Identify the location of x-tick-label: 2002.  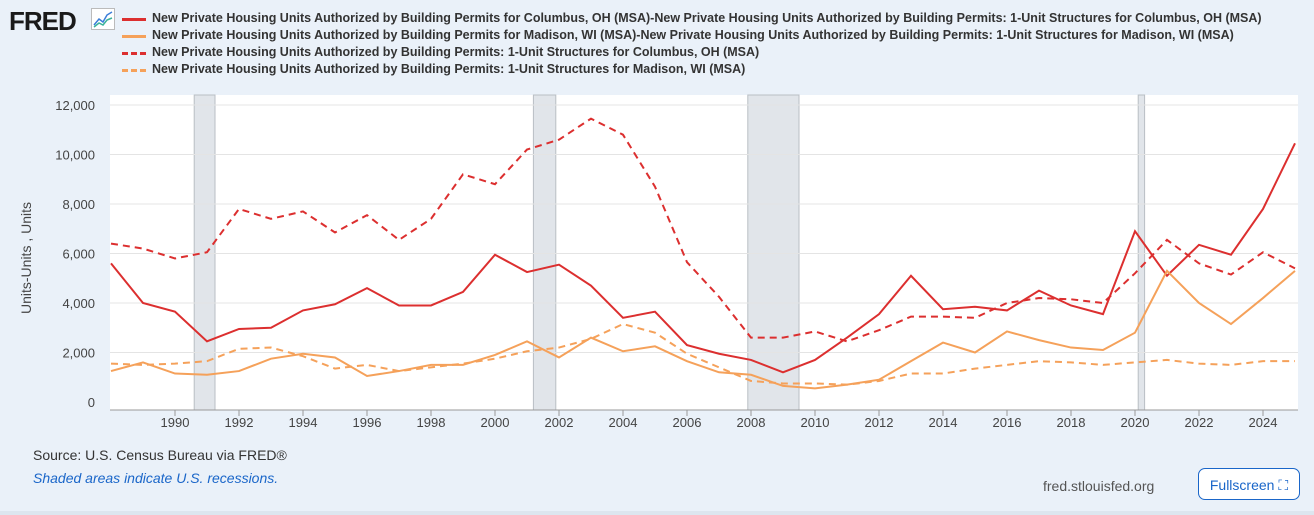
(559, 422).